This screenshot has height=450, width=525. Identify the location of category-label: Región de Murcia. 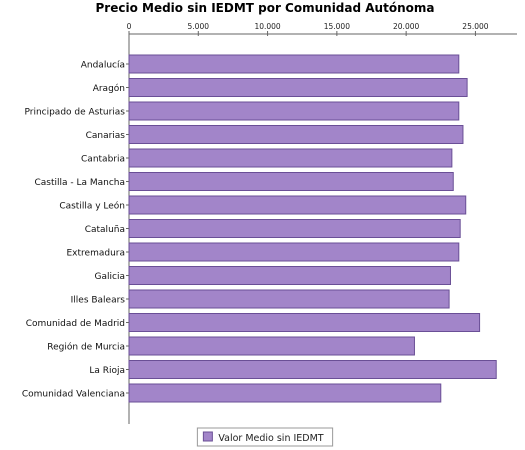
(86, 347).